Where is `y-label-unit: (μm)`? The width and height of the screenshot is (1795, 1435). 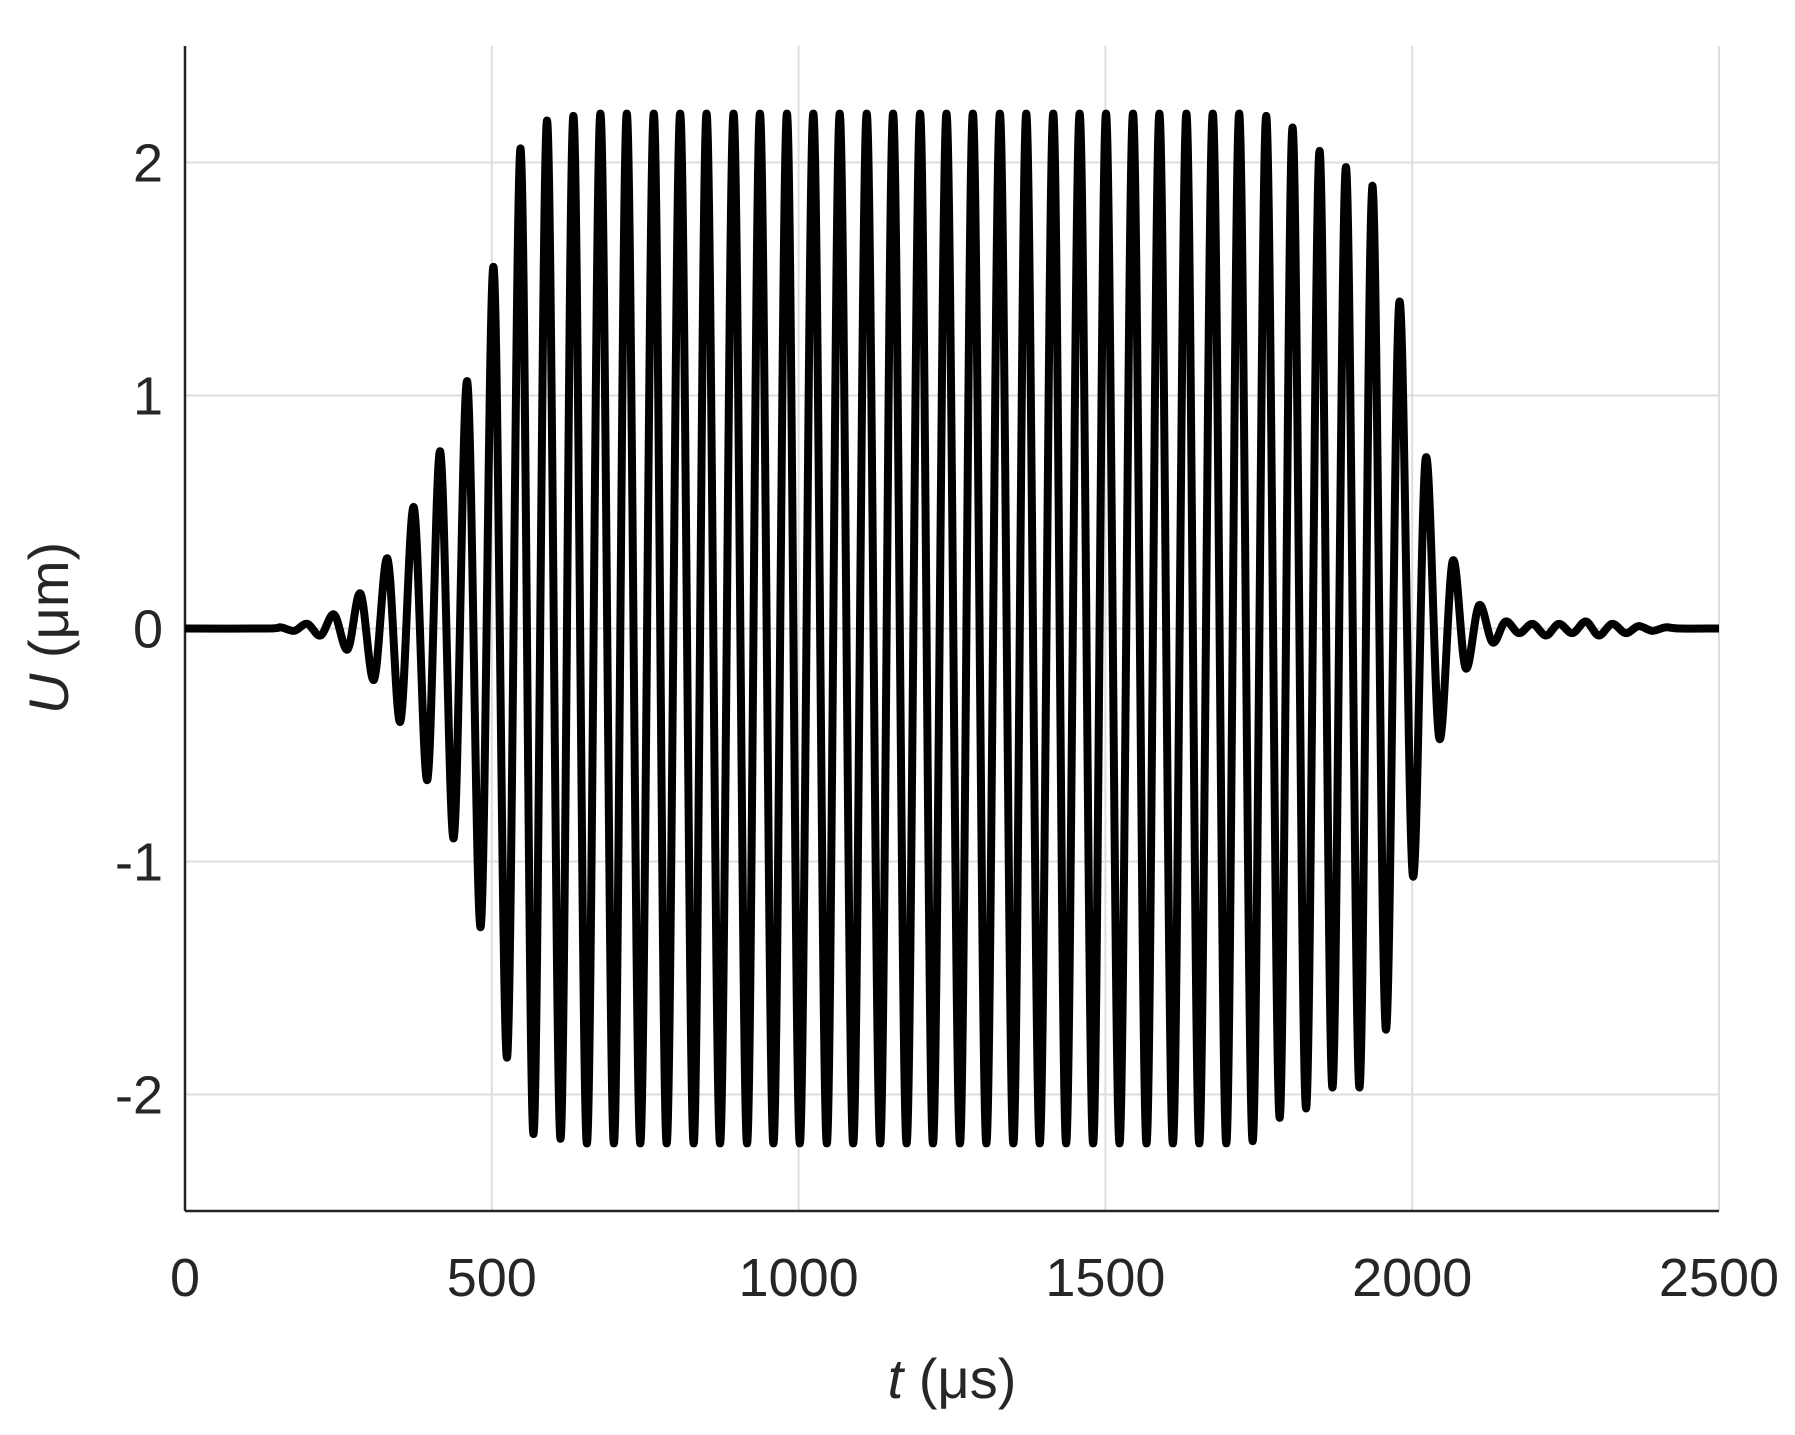 y-label-unit: (μm) is located at coordinates (48, 600).